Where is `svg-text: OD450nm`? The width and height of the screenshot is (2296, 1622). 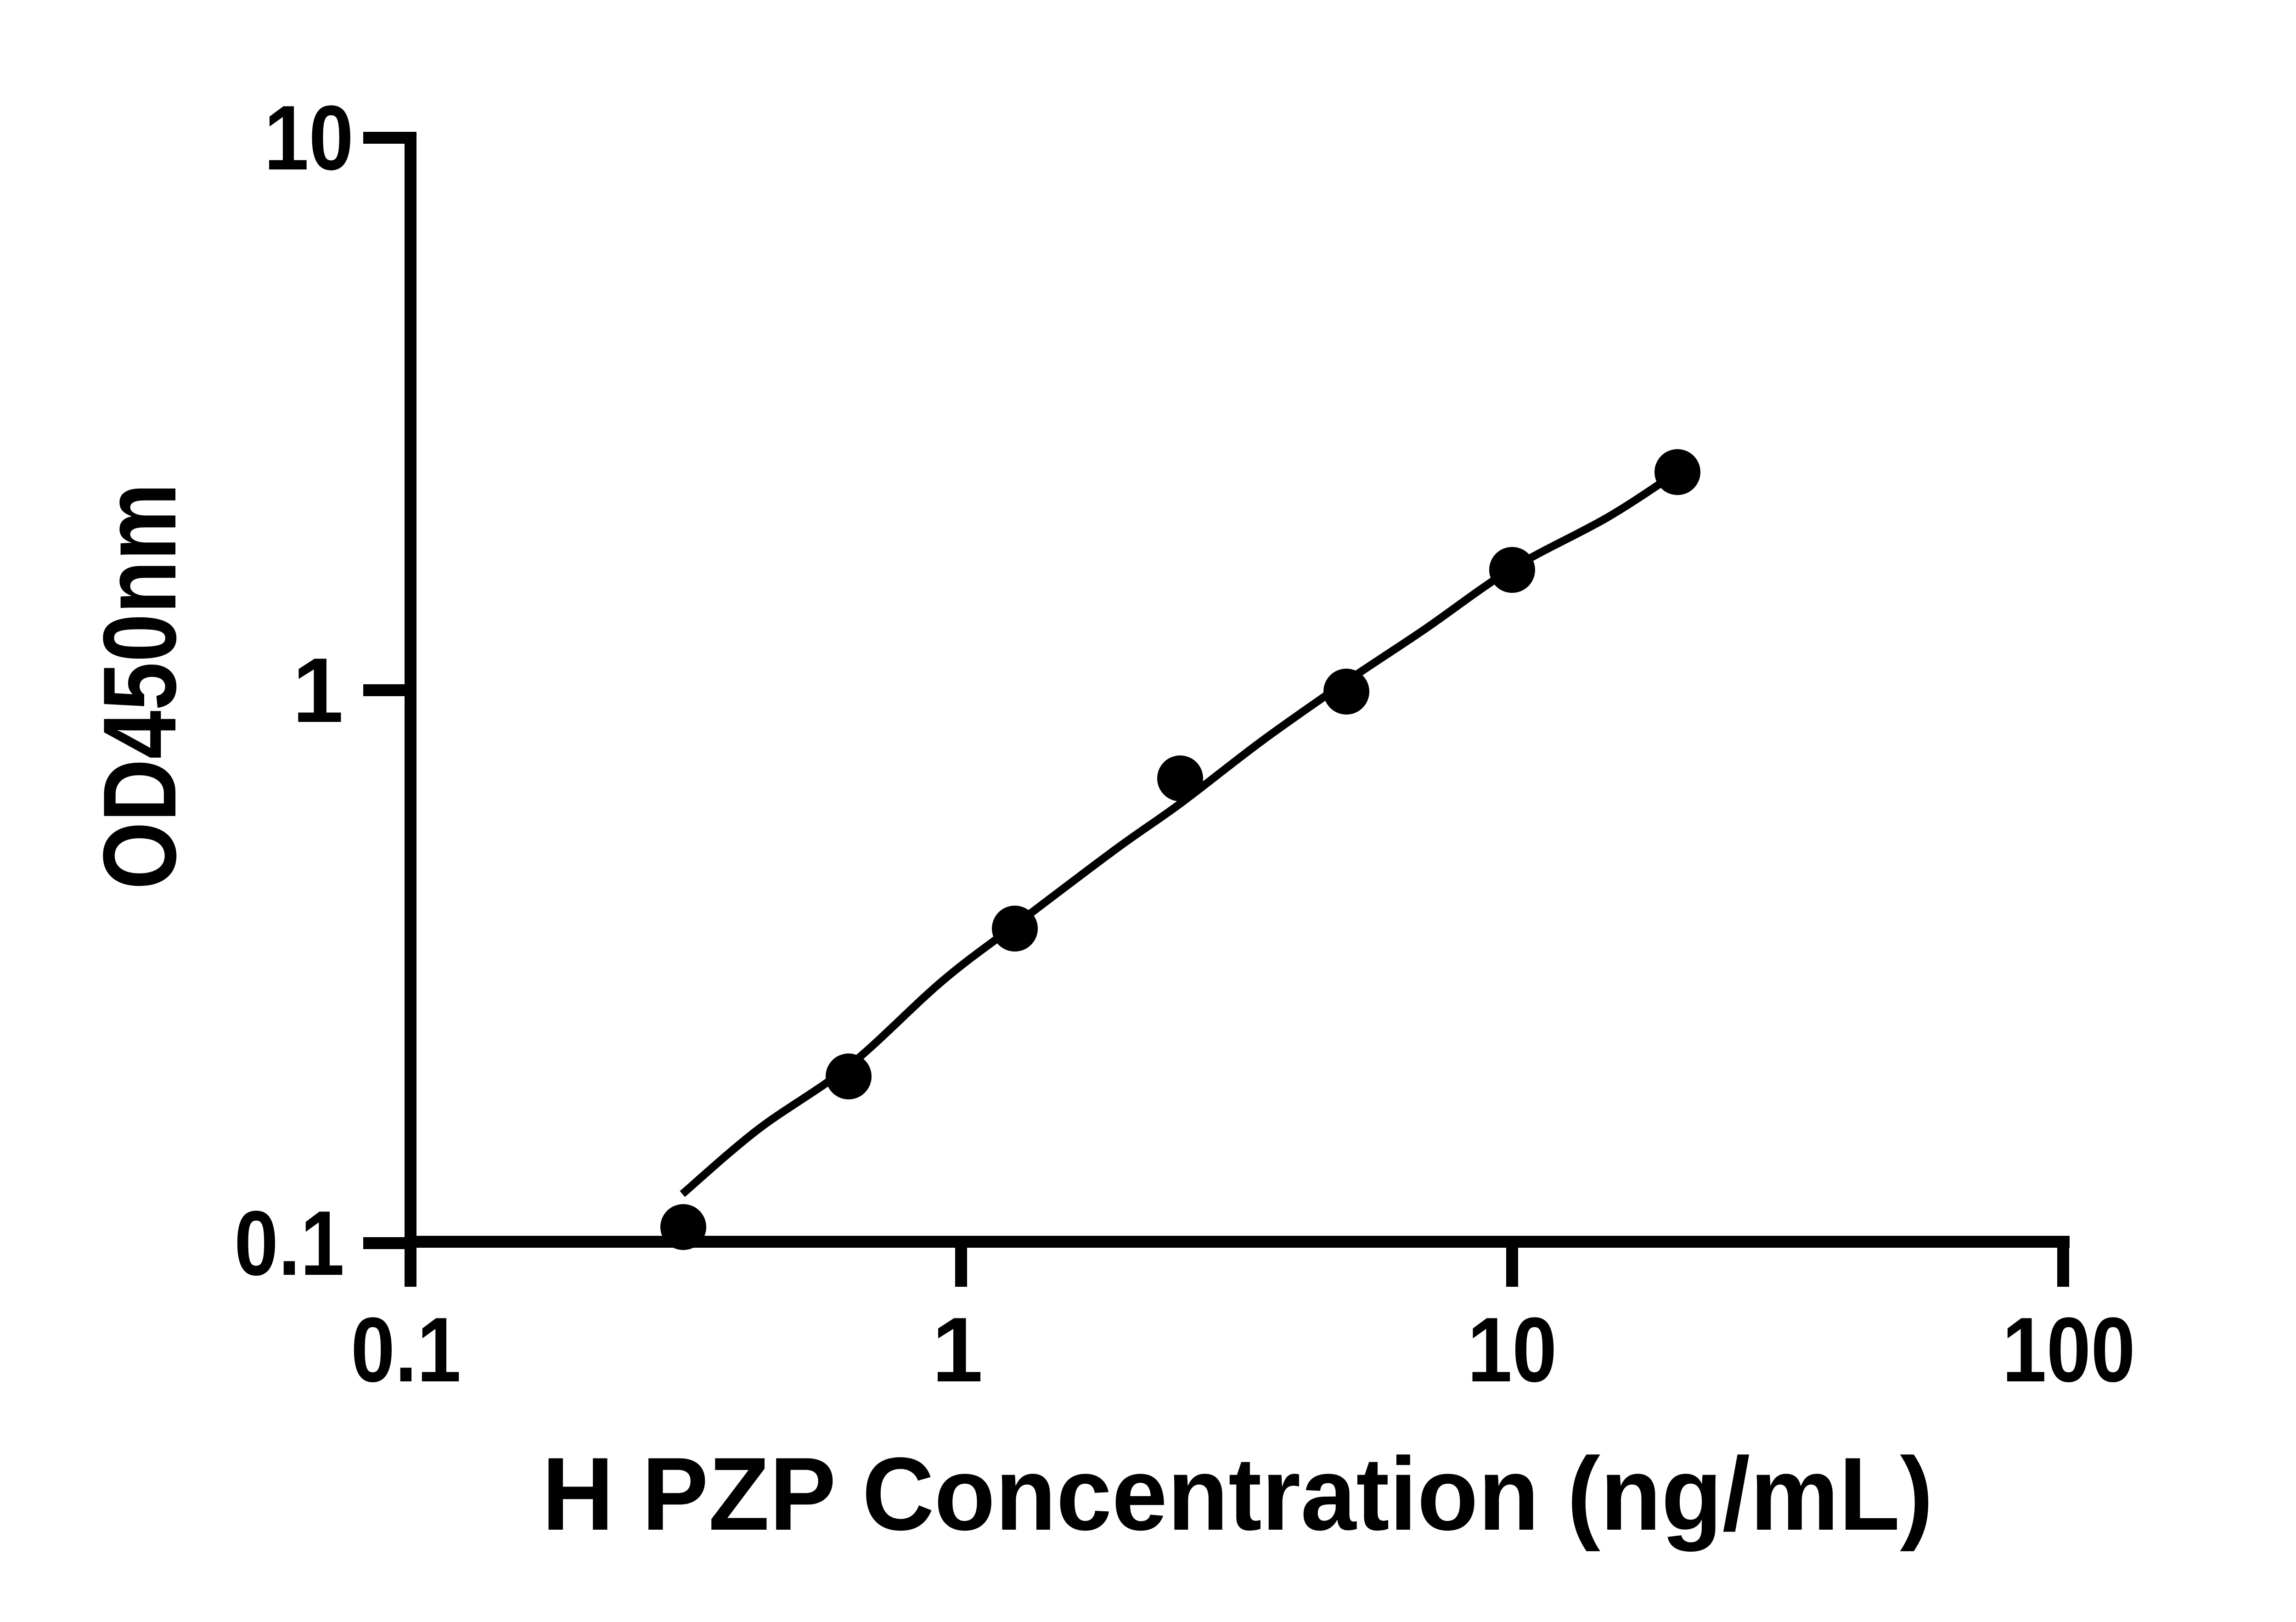
svg-text: OD450nm is located at coordinates (139, 686).